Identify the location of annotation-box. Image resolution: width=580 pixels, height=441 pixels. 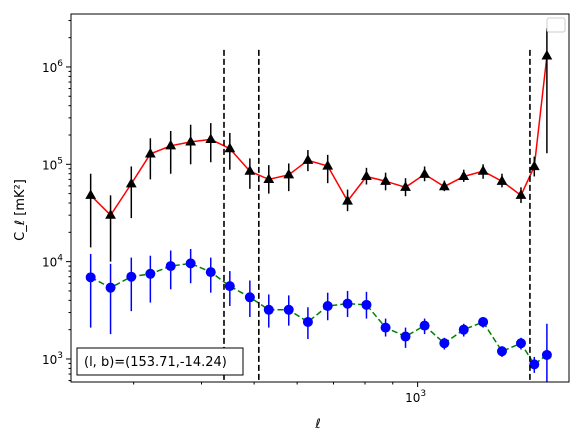
(160, 361).